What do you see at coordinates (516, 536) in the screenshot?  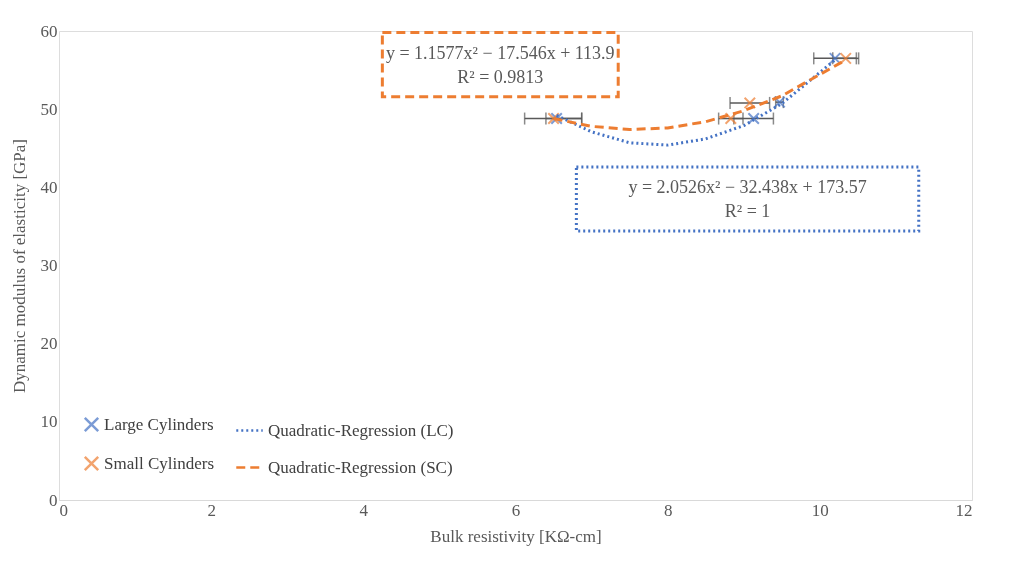 I see `x-axis-title: Bulk resistivity [KΩ-cm]` at bounding box center [516, 536].